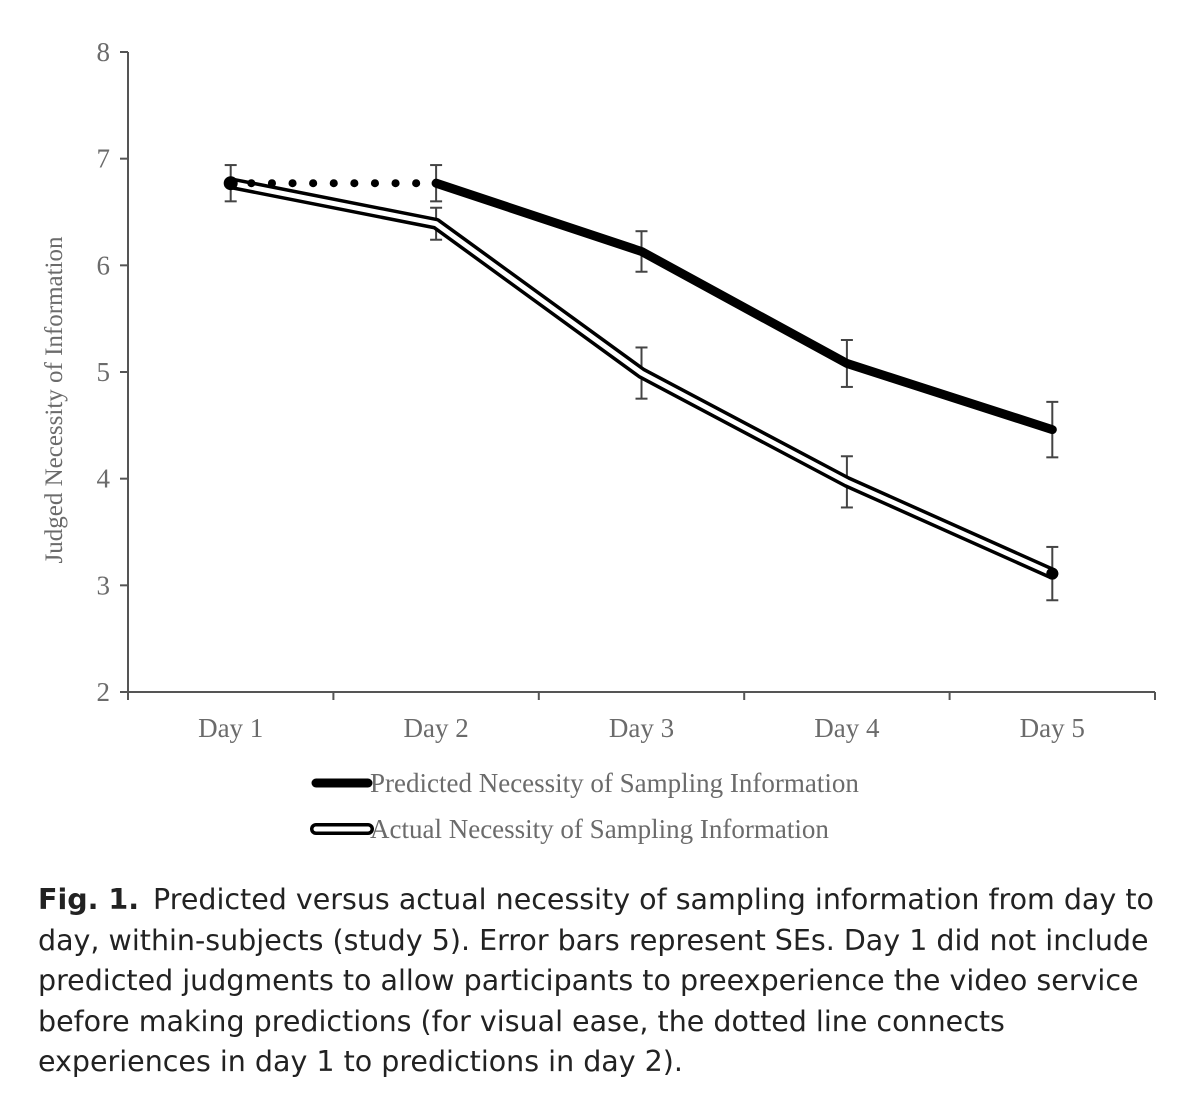 The image size is (1200, 1112). I want to click on y-tick-label: 4, so click(104, 479).